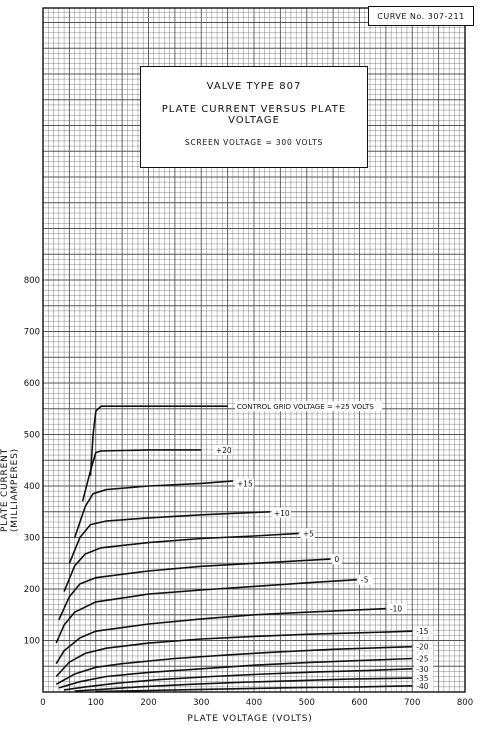  I want to click on y-tick-label: 300, so click(32, 539).